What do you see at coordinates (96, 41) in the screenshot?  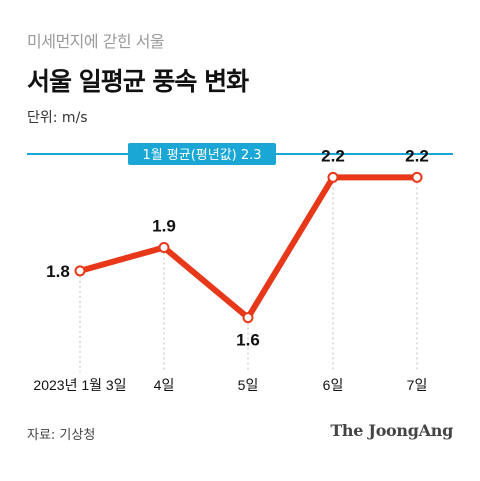 I see `chart-subtitle: 미세먼지에 갇힌 서울` at bounding box center [96, 41].